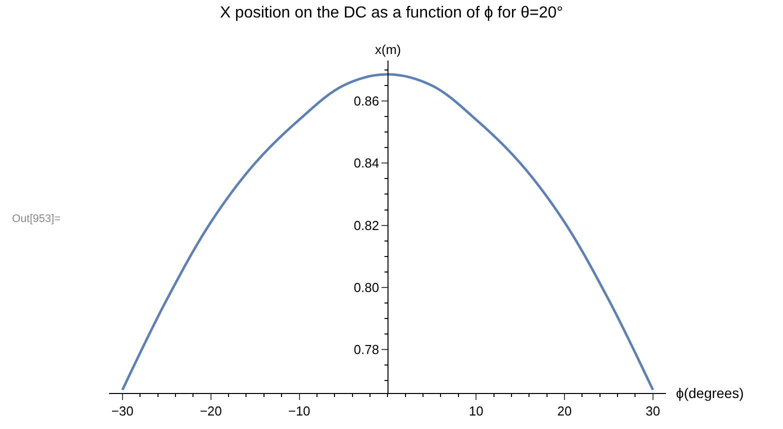 The image size is (783, 429). What do you see at coordinates (367, 163) in the screenshot?
I see `y-tick-label: 0.84` at bounding box center [367, 163].